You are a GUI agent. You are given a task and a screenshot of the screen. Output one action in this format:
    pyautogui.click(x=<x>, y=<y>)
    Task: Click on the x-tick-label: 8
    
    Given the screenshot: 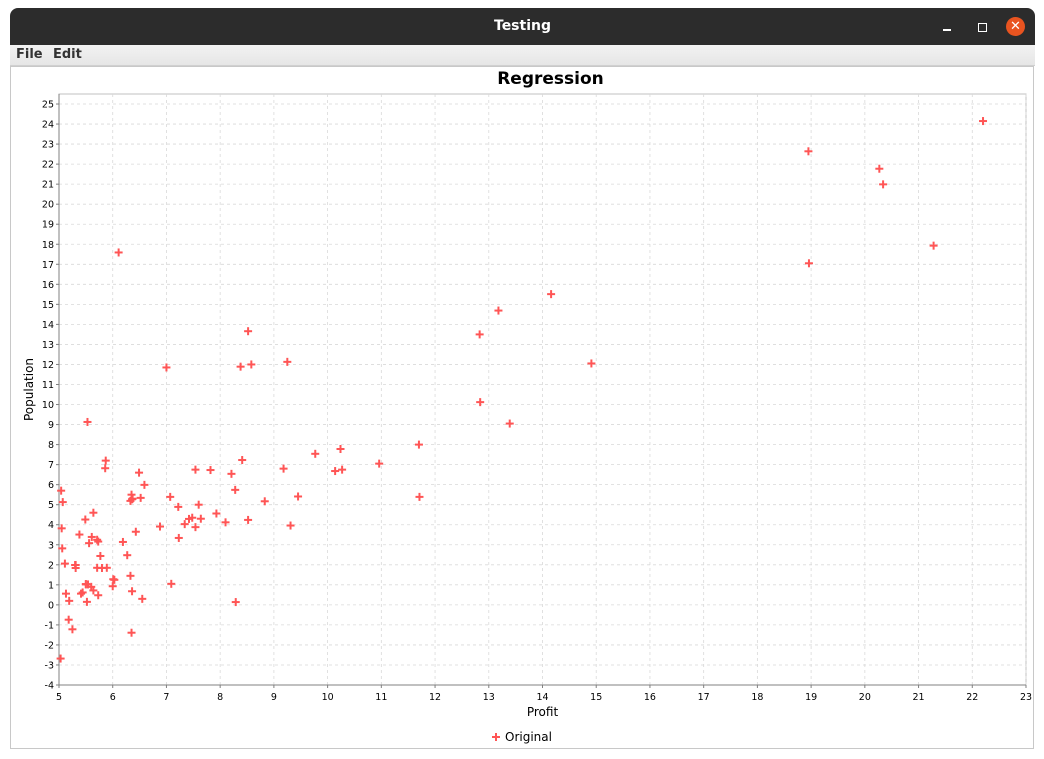 What is the action you would take?
    pyautogui.click(x=220, y=697)
    